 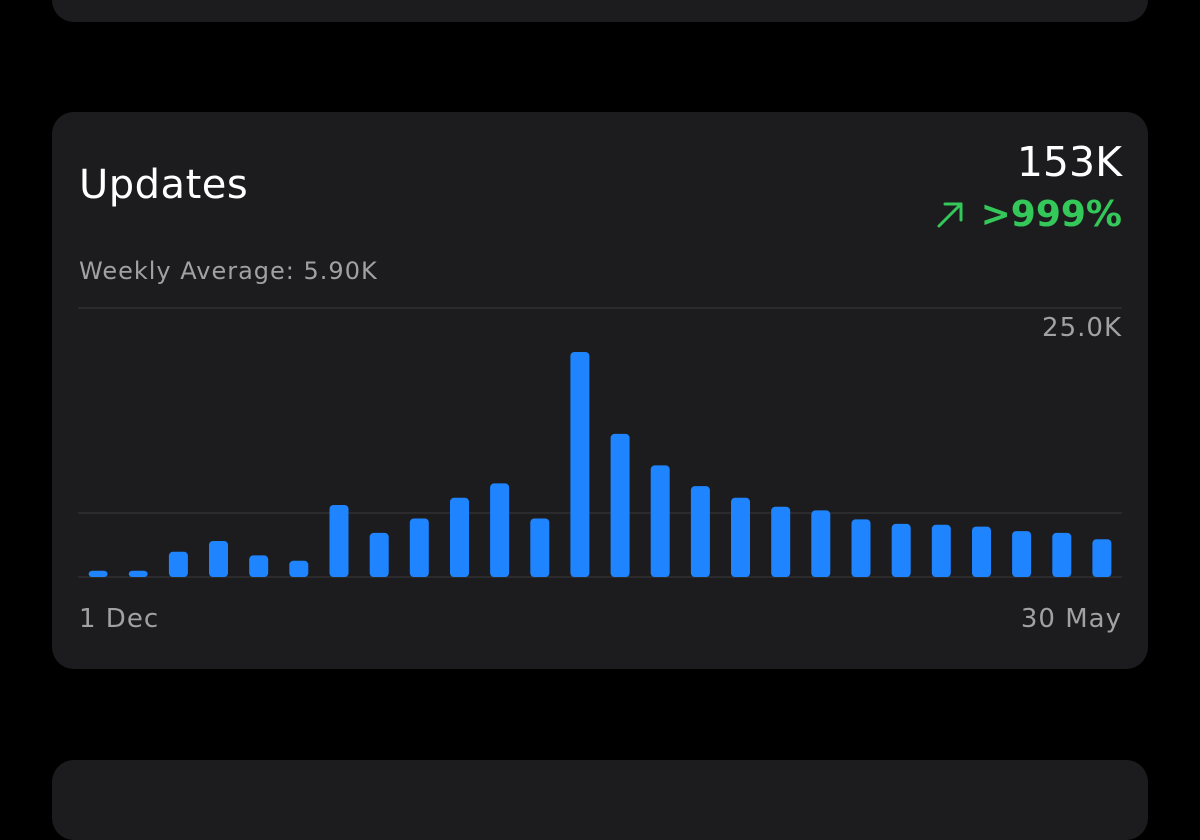 What do you see at coordinates (600, 800) in the screenshot?
I see `card-next` at bounding box center [600, 800].